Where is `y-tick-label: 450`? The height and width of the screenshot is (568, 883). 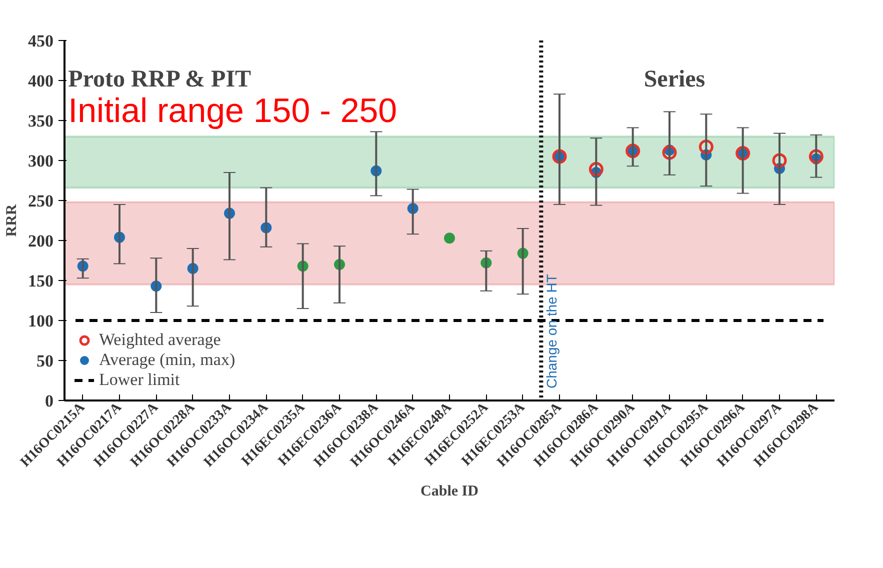
y-tick-label: 450 is located at coordinates (41, 41).